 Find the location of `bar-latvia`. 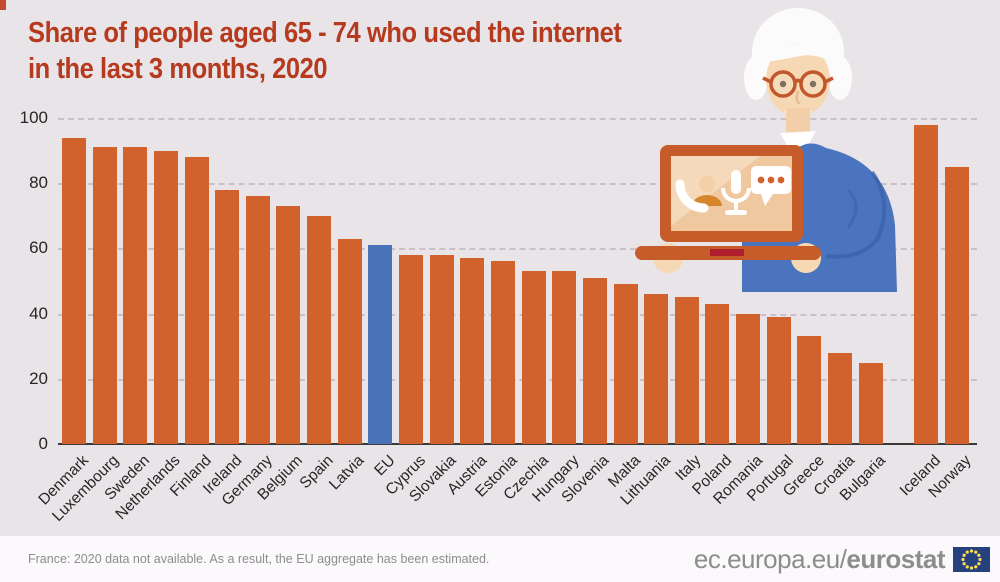

bar-latvia is located at coordinates (349, 341).